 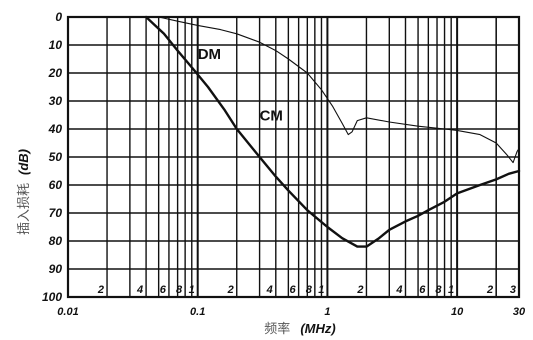 What do you see at coordinates (240, 85) in the screenshot?
I see `series-labels: DM CM` at bounding box center [240, 85].